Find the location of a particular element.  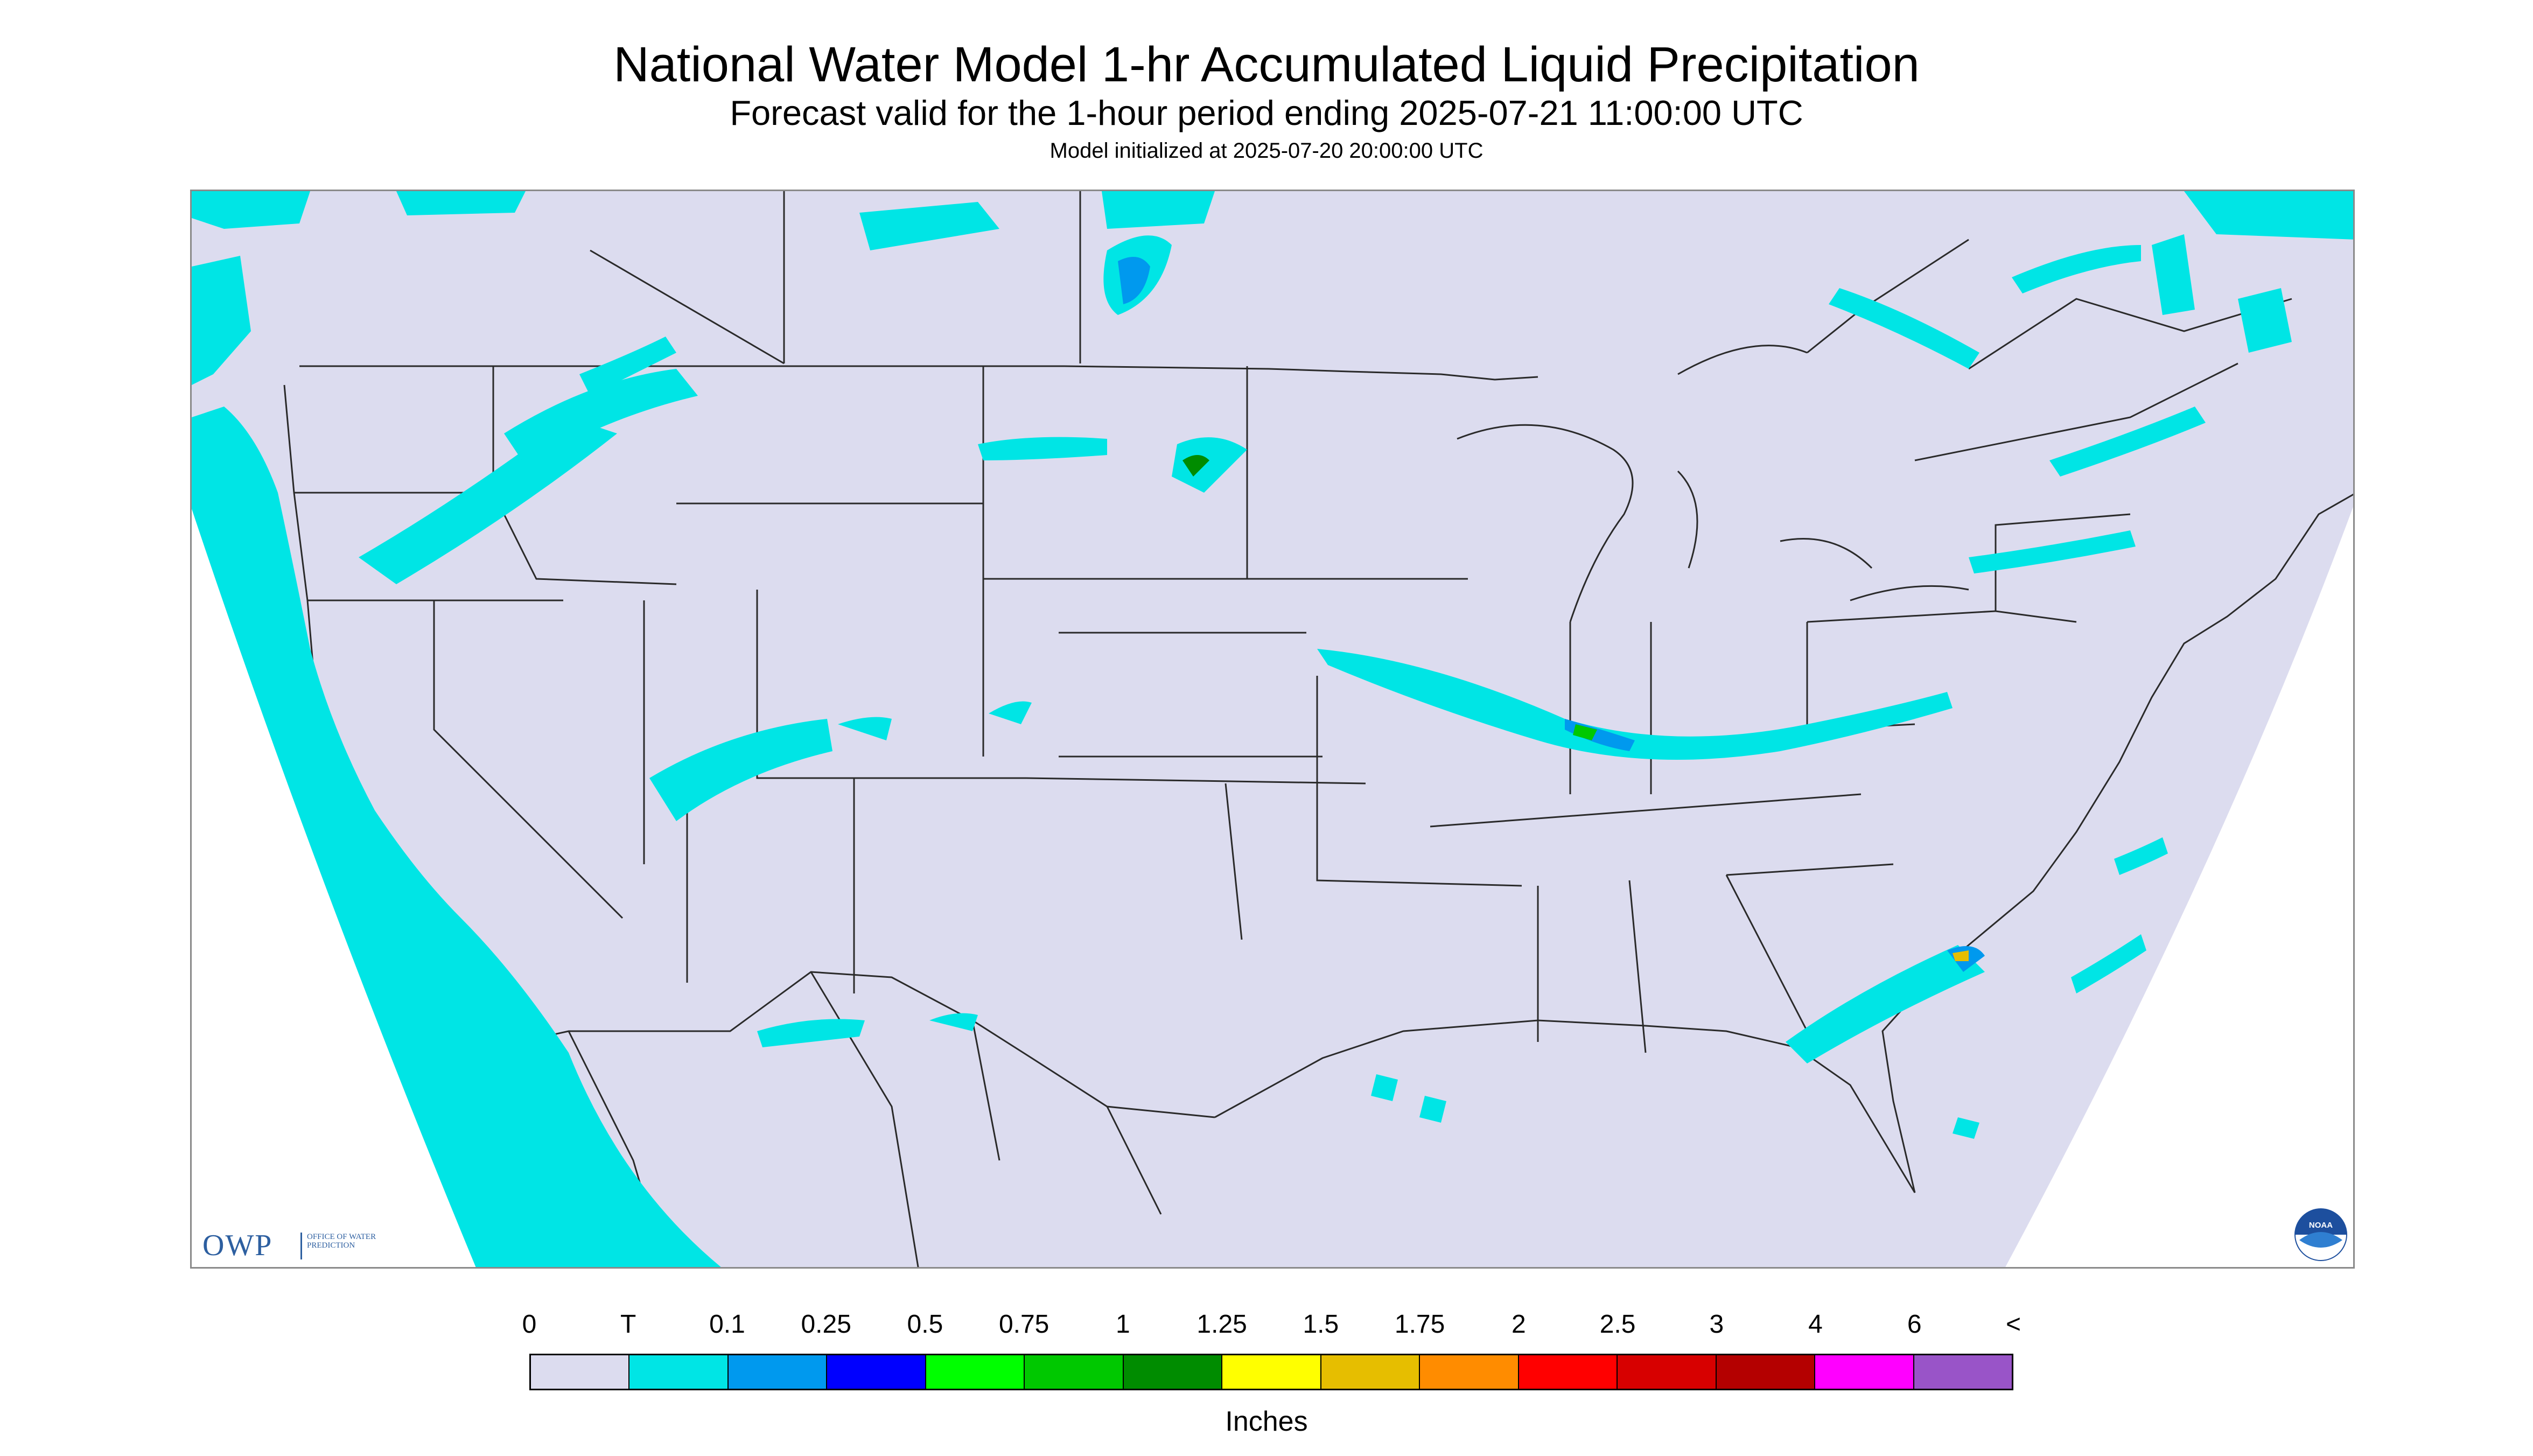

precip-nd-core is located at coordinates (1195, 466).